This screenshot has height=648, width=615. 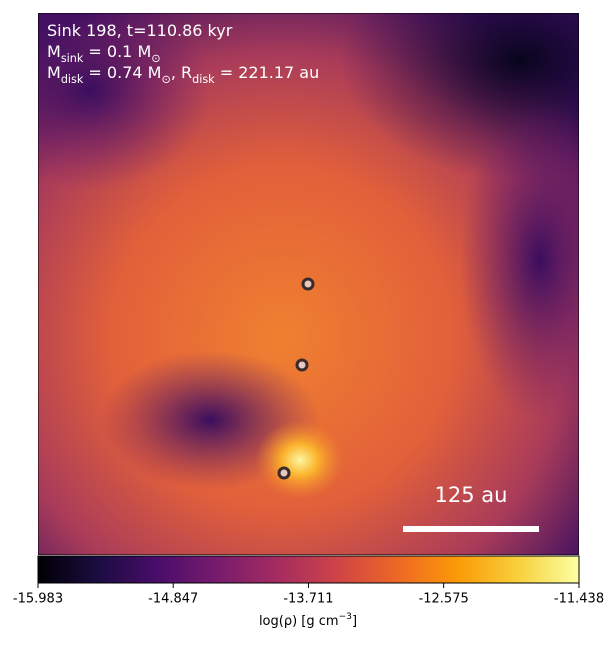 I want to click on colorbar-tick-label: -14.847, so click(x=173, y=599).